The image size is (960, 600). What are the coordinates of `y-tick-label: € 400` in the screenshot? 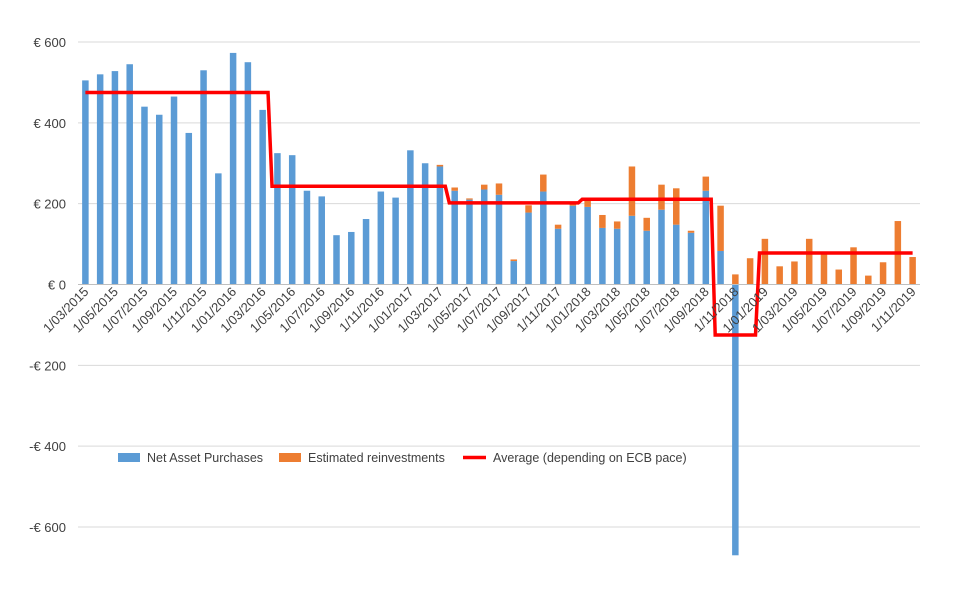 It's located at (49, 123).